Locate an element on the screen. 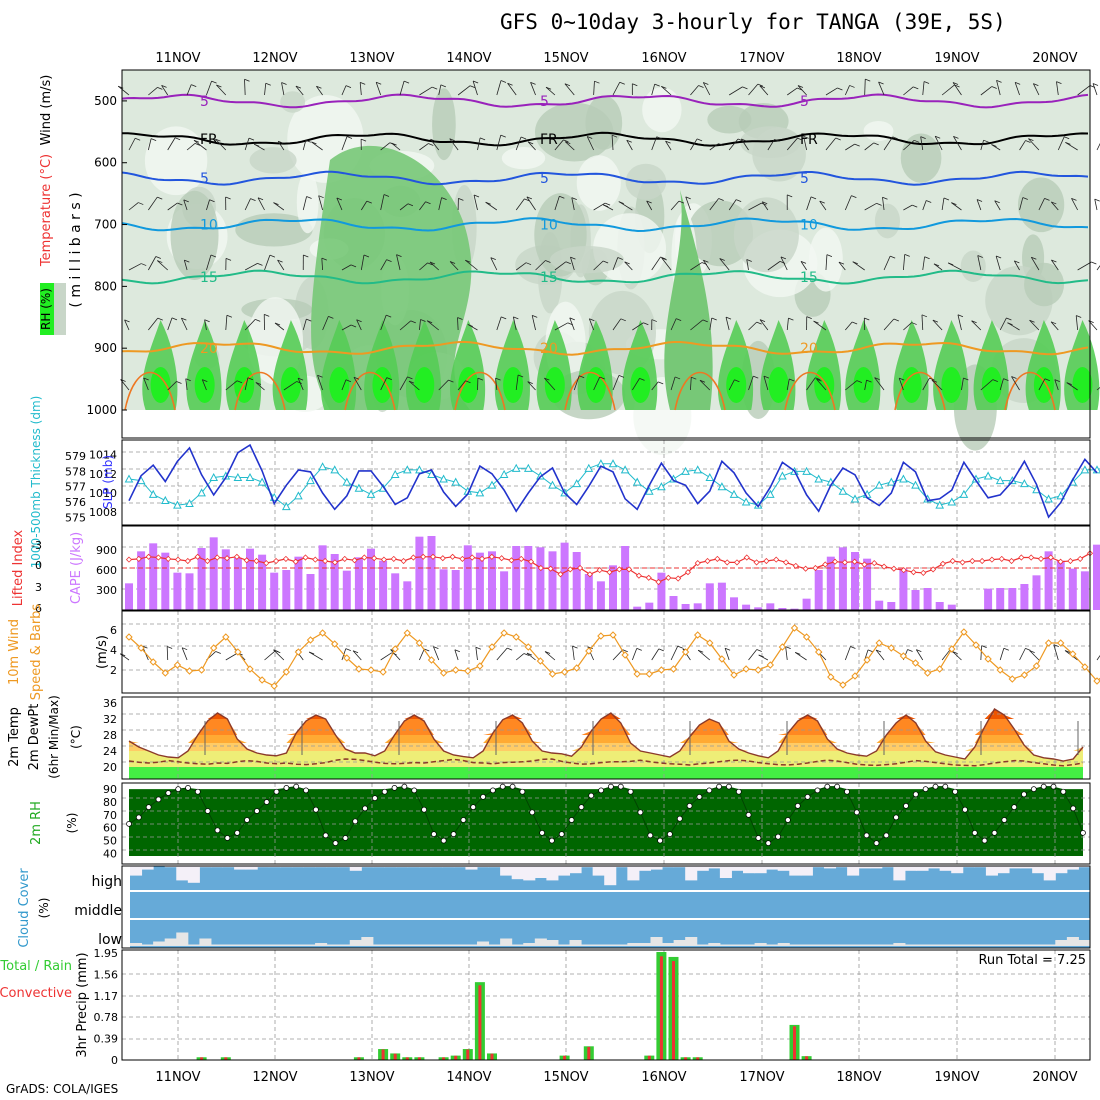 This screenshot has width=1100, height=1100. rh-tick-label: 70 is located at coordinates (110, 815).